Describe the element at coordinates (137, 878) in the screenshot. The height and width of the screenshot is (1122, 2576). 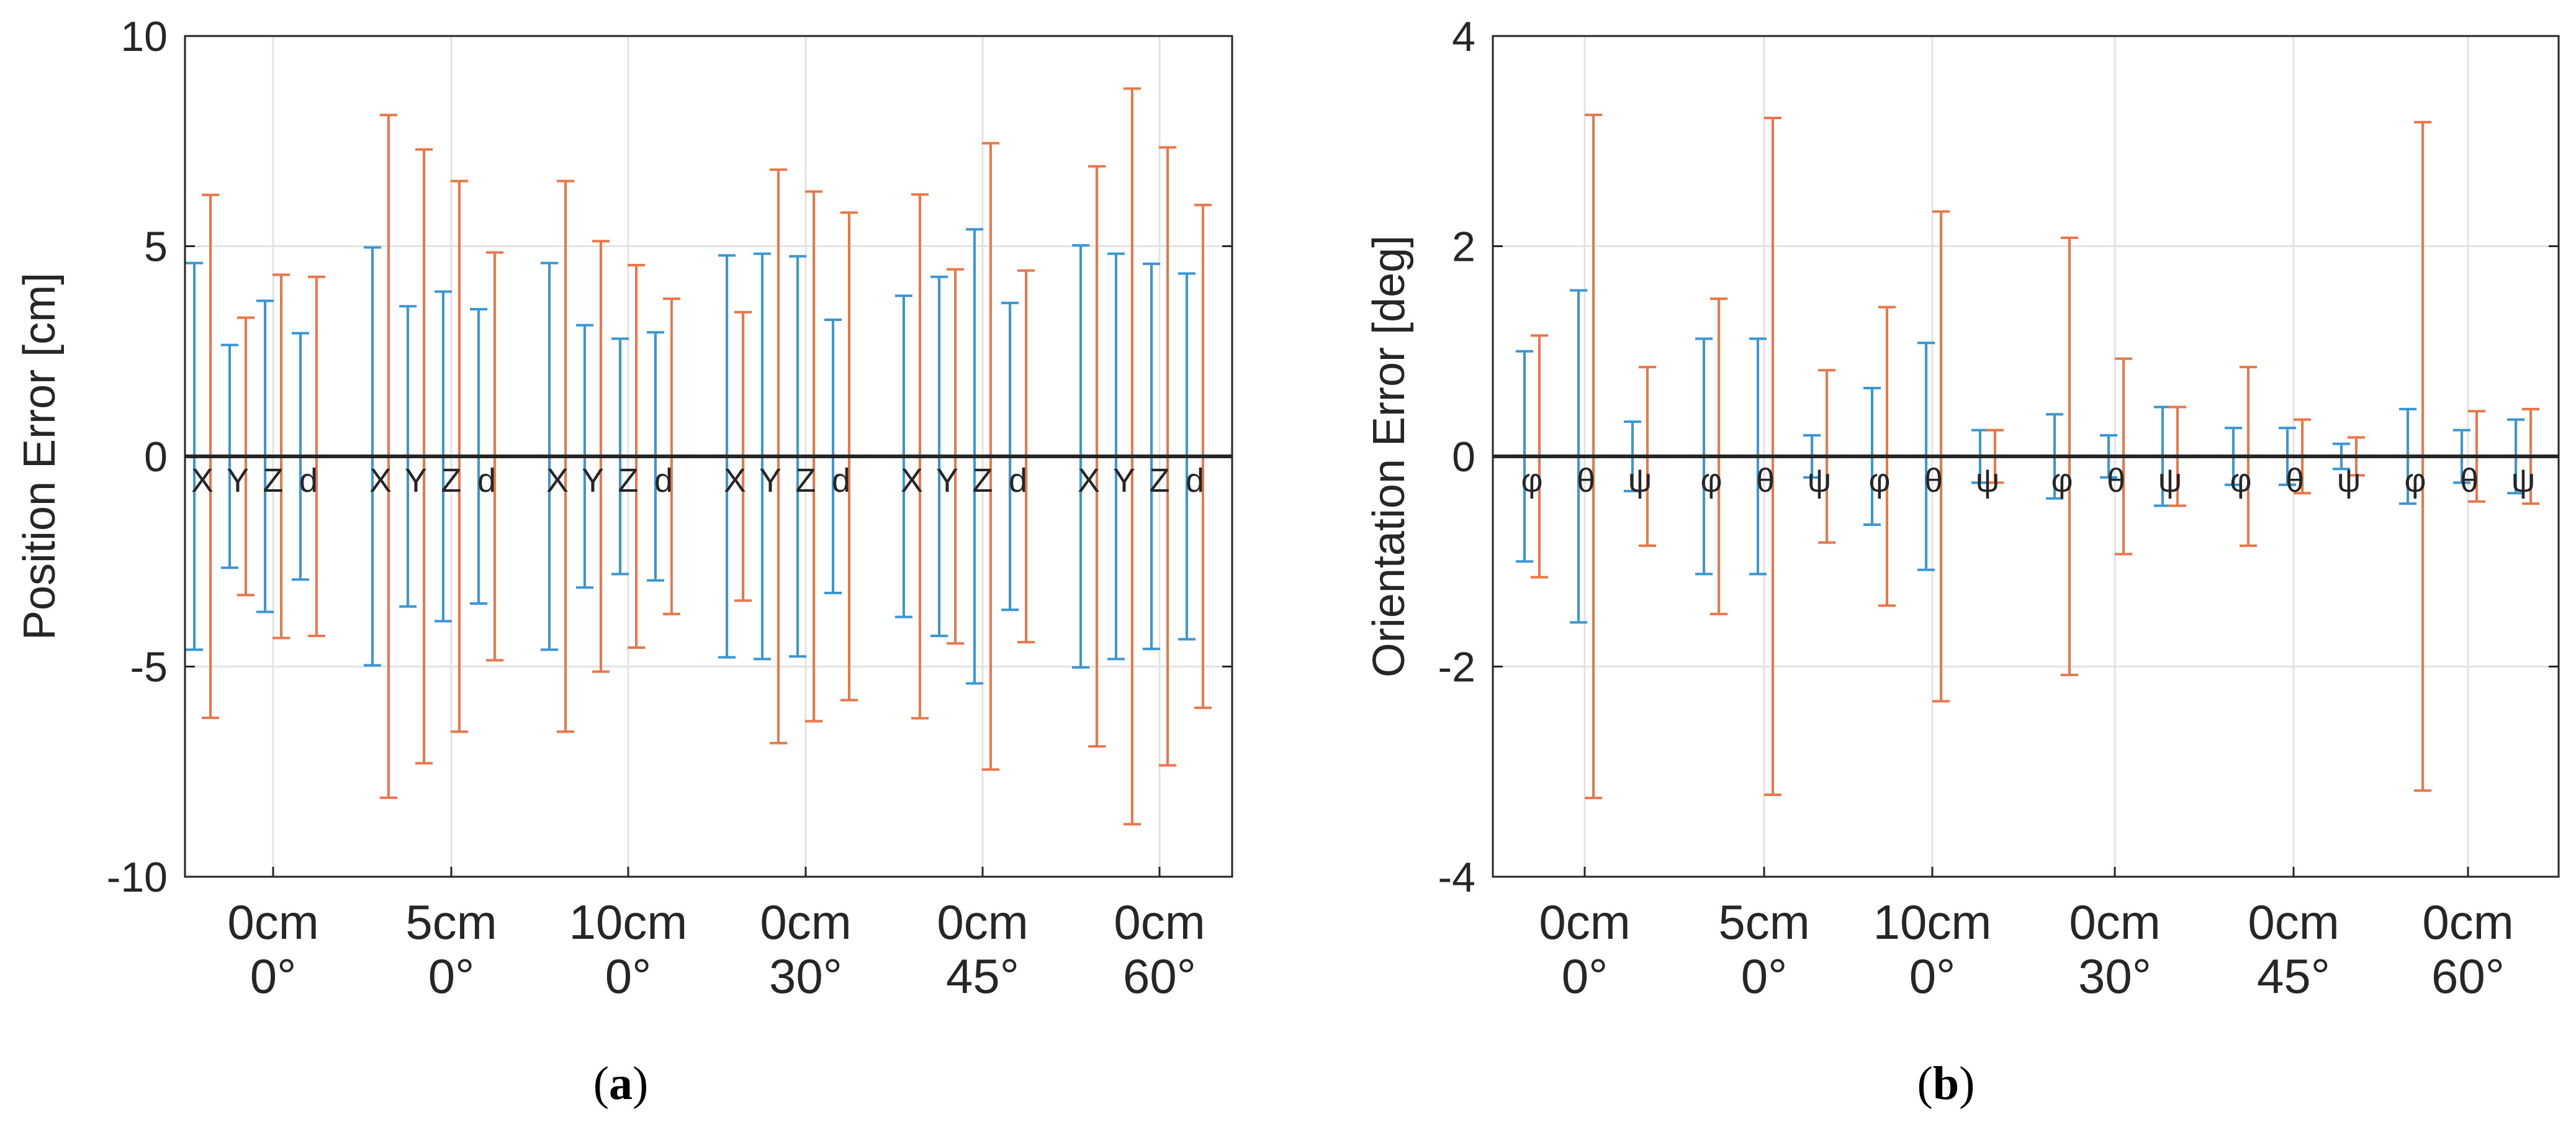
I see `panel-a-y-tick-label: -10` at that location.